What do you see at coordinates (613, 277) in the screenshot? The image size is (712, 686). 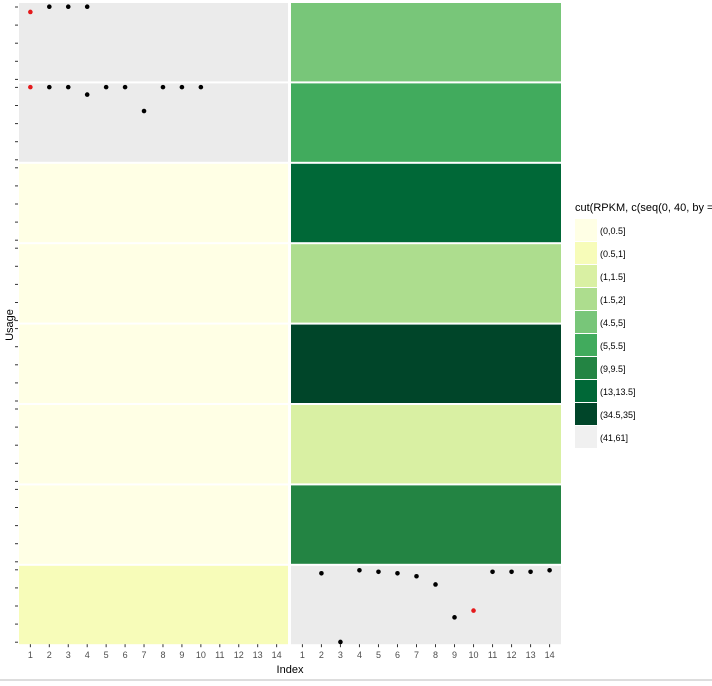 I see `legend-label: (1,1.5]` at bounding box center [613, 277].